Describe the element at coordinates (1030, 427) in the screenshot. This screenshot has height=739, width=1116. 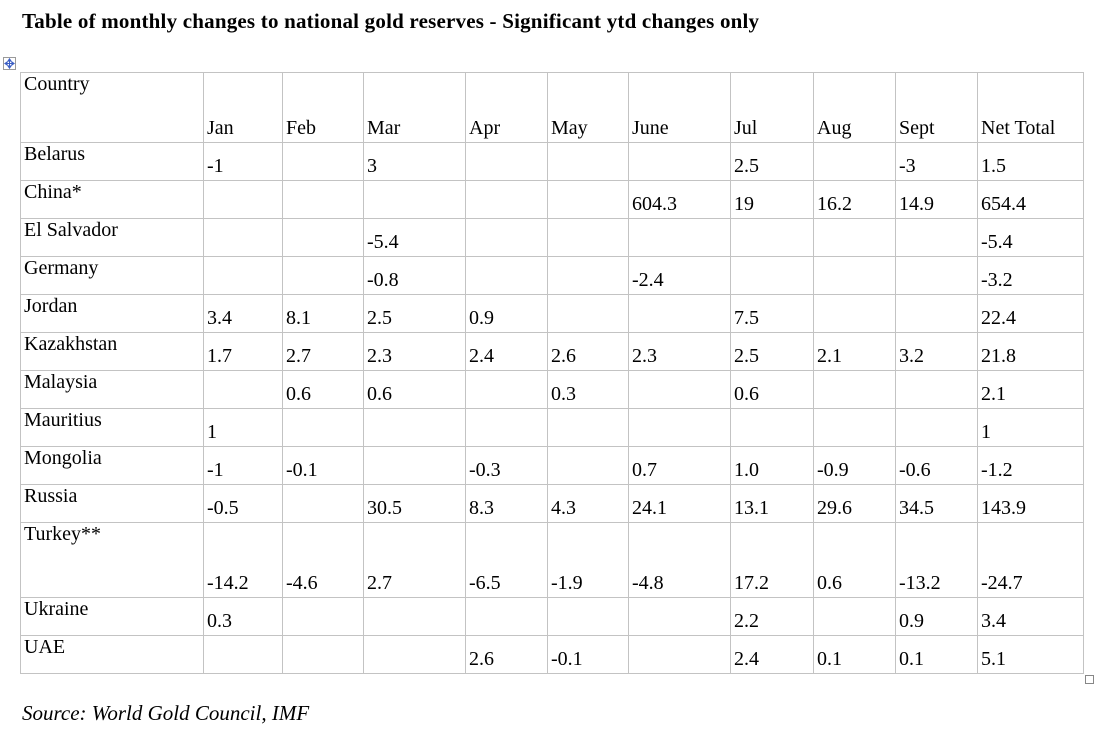
I see `net-total-cell: 1` at that location.